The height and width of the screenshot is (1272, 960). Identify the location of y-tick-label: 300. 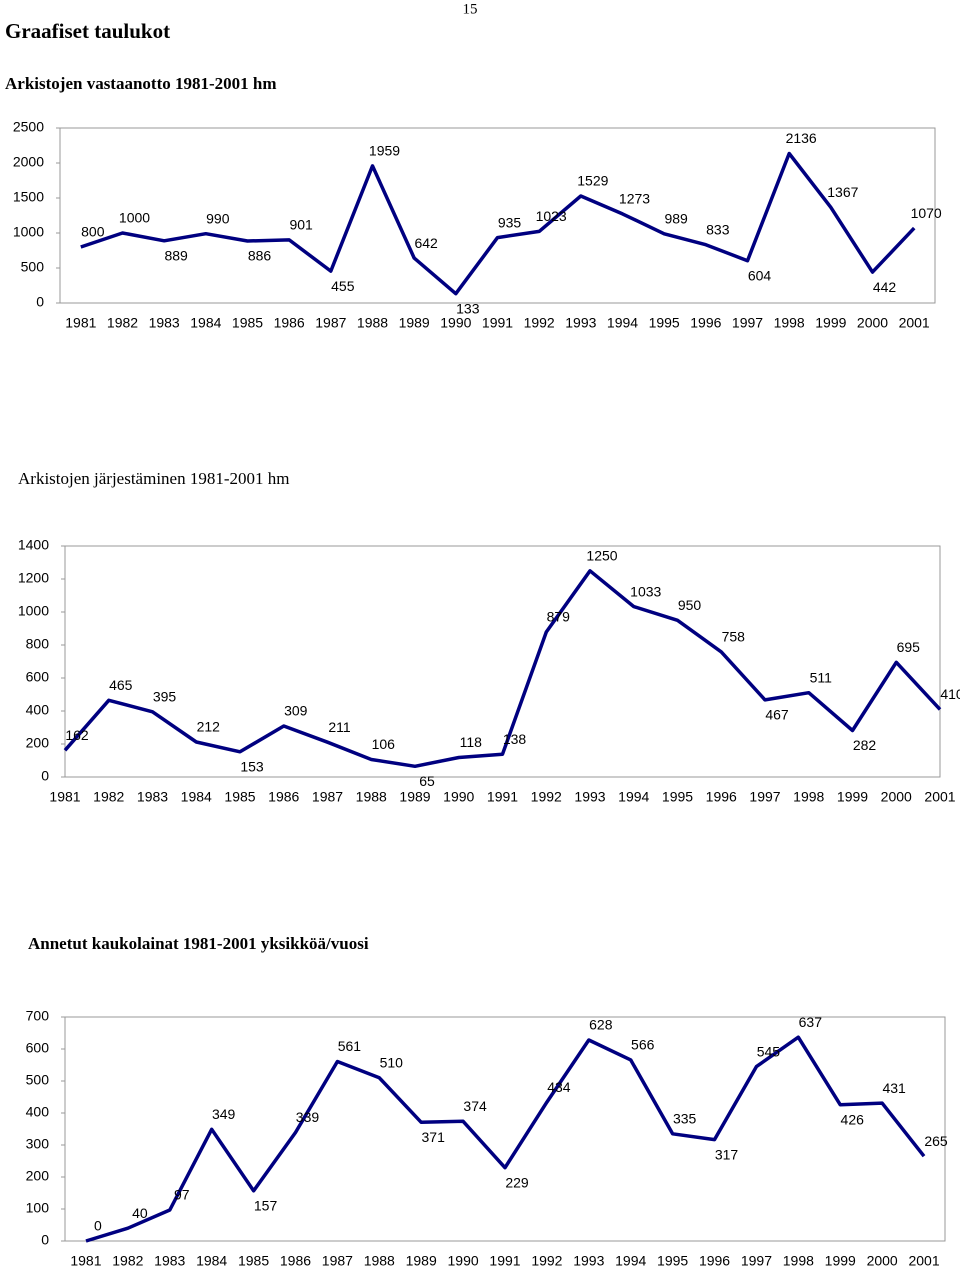
(38, 1144).